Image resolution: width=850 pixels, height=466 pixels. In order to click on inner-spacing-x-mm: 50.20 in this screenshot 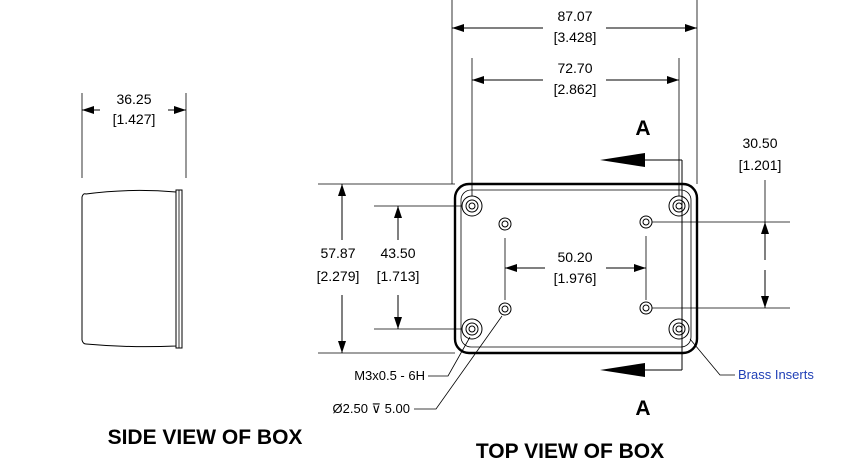, I will do `click(574, 257)`.